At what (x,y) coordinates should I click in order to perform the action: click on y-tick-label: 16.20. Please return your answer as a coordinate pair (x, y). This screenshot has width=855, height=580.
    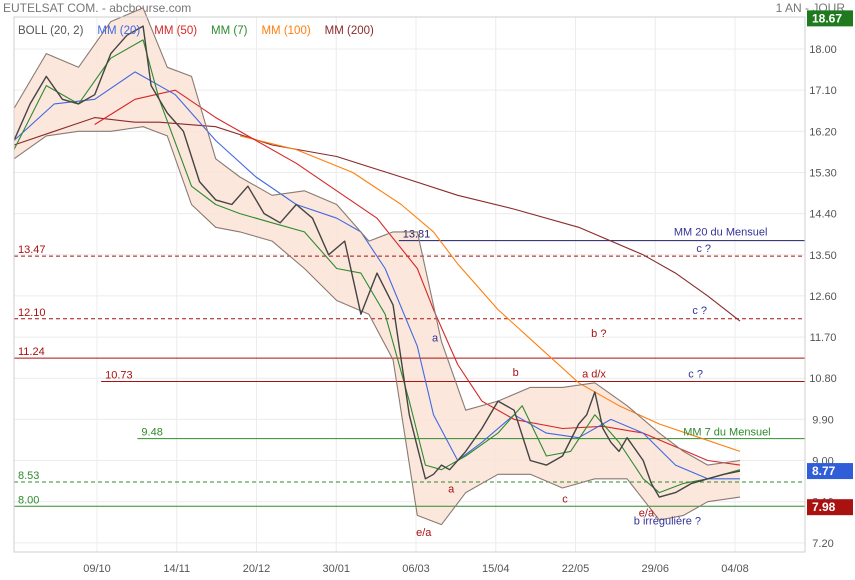
    Looking at the image, I should click on (823, 132).